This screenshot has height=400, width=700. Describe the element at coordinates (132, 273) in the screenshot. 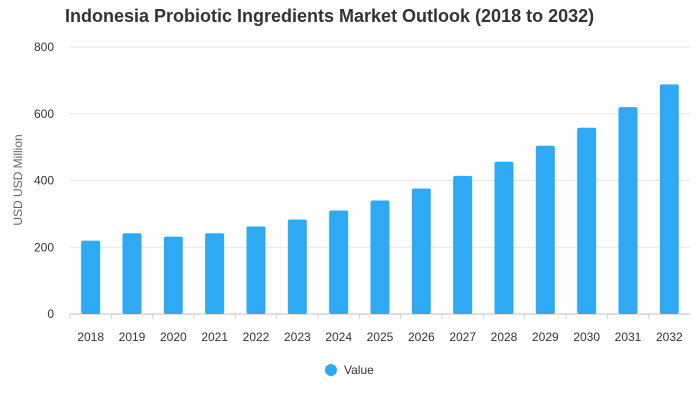

I see `bar-2019` at that location.